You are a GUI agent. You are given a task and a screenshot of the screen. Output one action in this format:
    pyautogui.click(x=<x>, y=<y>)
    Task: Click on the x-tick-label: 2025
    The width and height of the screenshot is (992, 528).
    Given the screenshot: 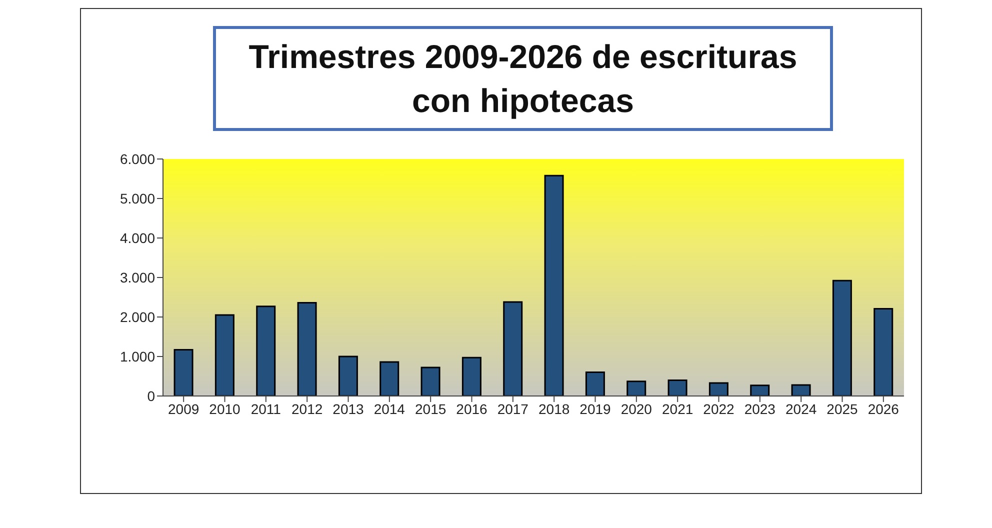 What is the action you would take?
    pyautogui.click(x=842, y=408)
    